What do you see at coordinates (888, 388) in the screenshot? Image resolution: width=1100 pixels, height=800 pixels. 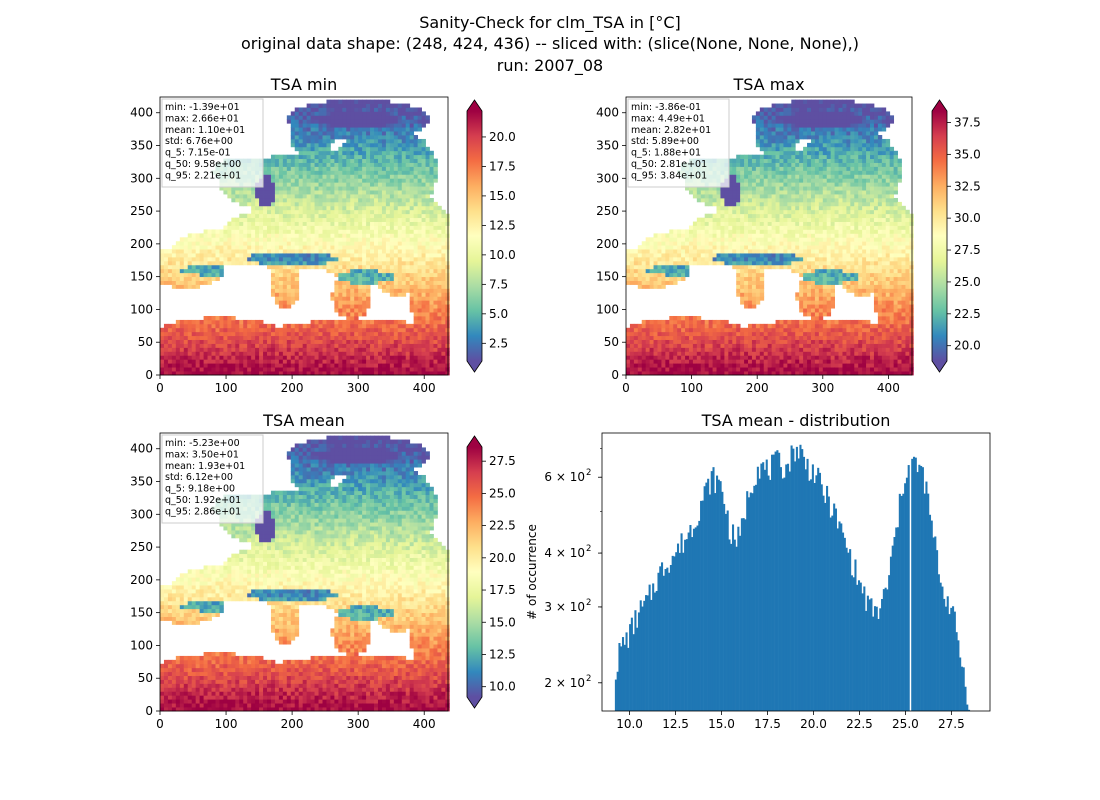 I see `x-tick-label: 400` at bounding box center [888, 388].